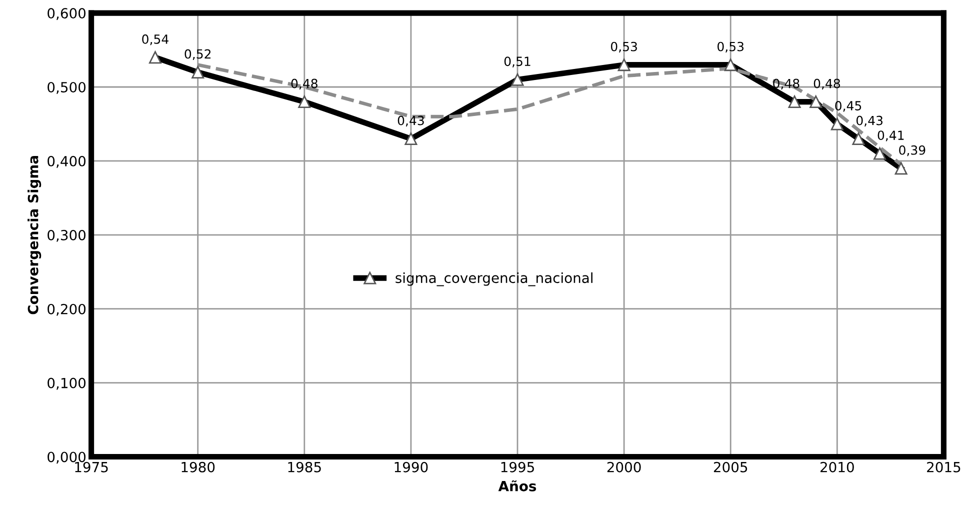 The width and height of the screenshot is (961, 522). Describe the element at coordinates (91, 467) in the screenshot. I see `x-tick-label: 1975` at that location.